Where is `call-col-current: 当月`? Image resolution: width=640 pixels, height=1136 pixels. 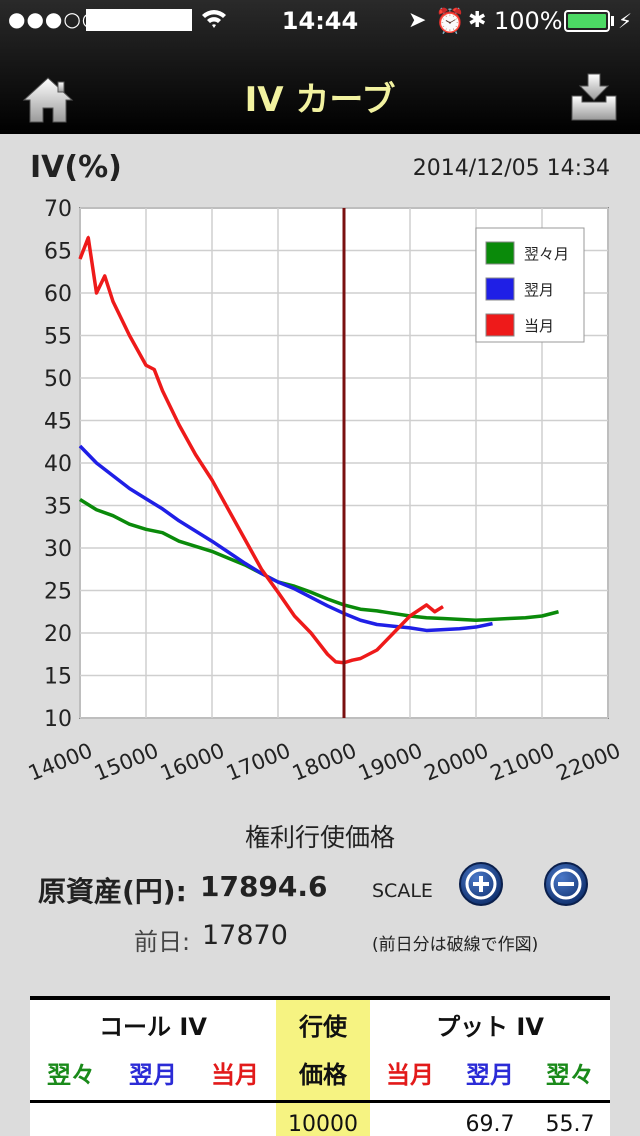
call-col-current: 当月 is located at coordinates (235, 1075).